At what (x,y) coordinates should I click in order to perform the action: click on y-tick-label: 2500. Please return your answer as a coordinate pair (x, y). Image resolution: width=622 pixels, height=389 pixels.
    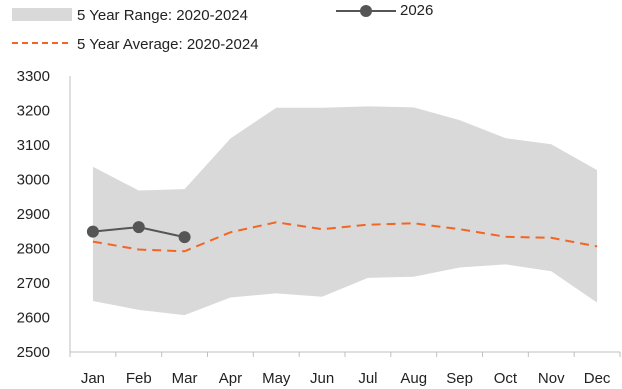
    Looking at the image, I should click on (33, 352).